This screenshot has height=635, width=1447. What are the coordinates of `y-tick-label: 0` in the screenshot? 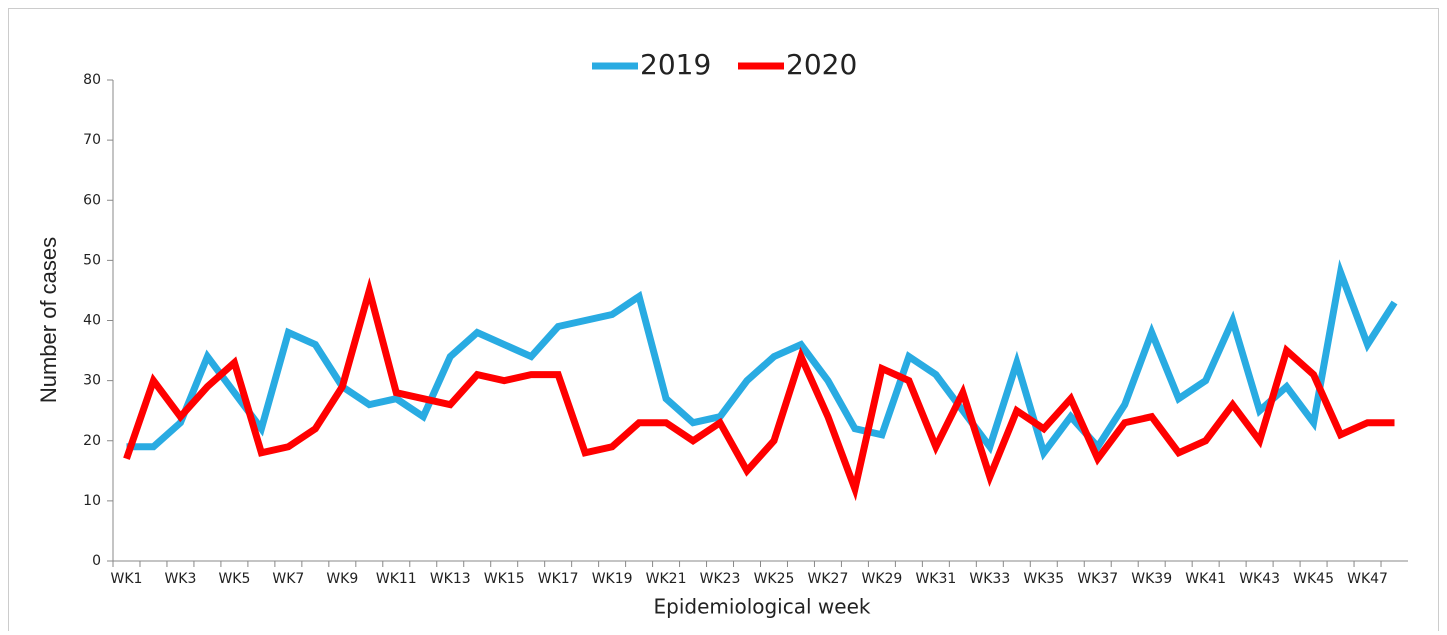 It's located at (96, 561).